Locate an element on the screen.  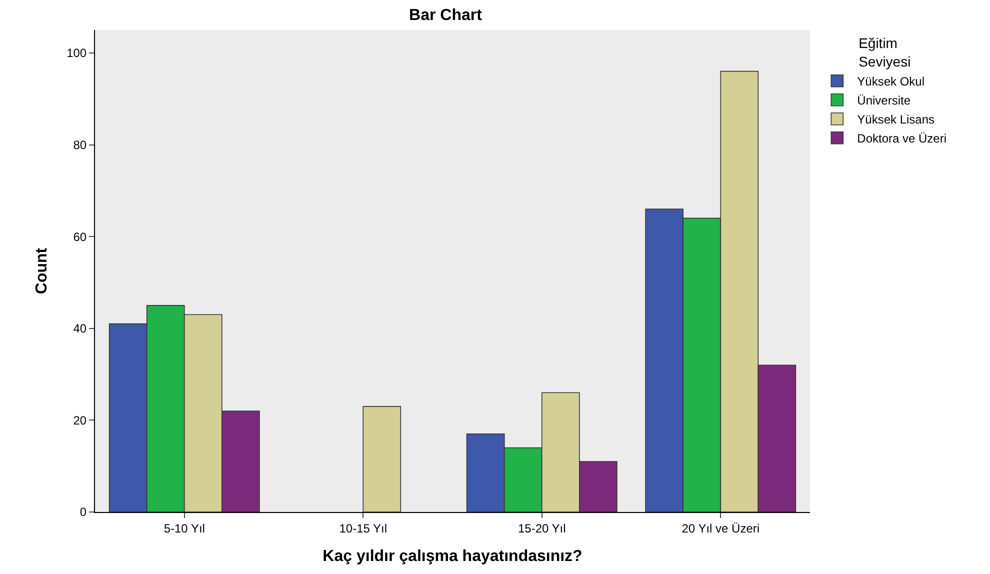
legend-label: Yüksek Okul is located at coordinates (891, 81).